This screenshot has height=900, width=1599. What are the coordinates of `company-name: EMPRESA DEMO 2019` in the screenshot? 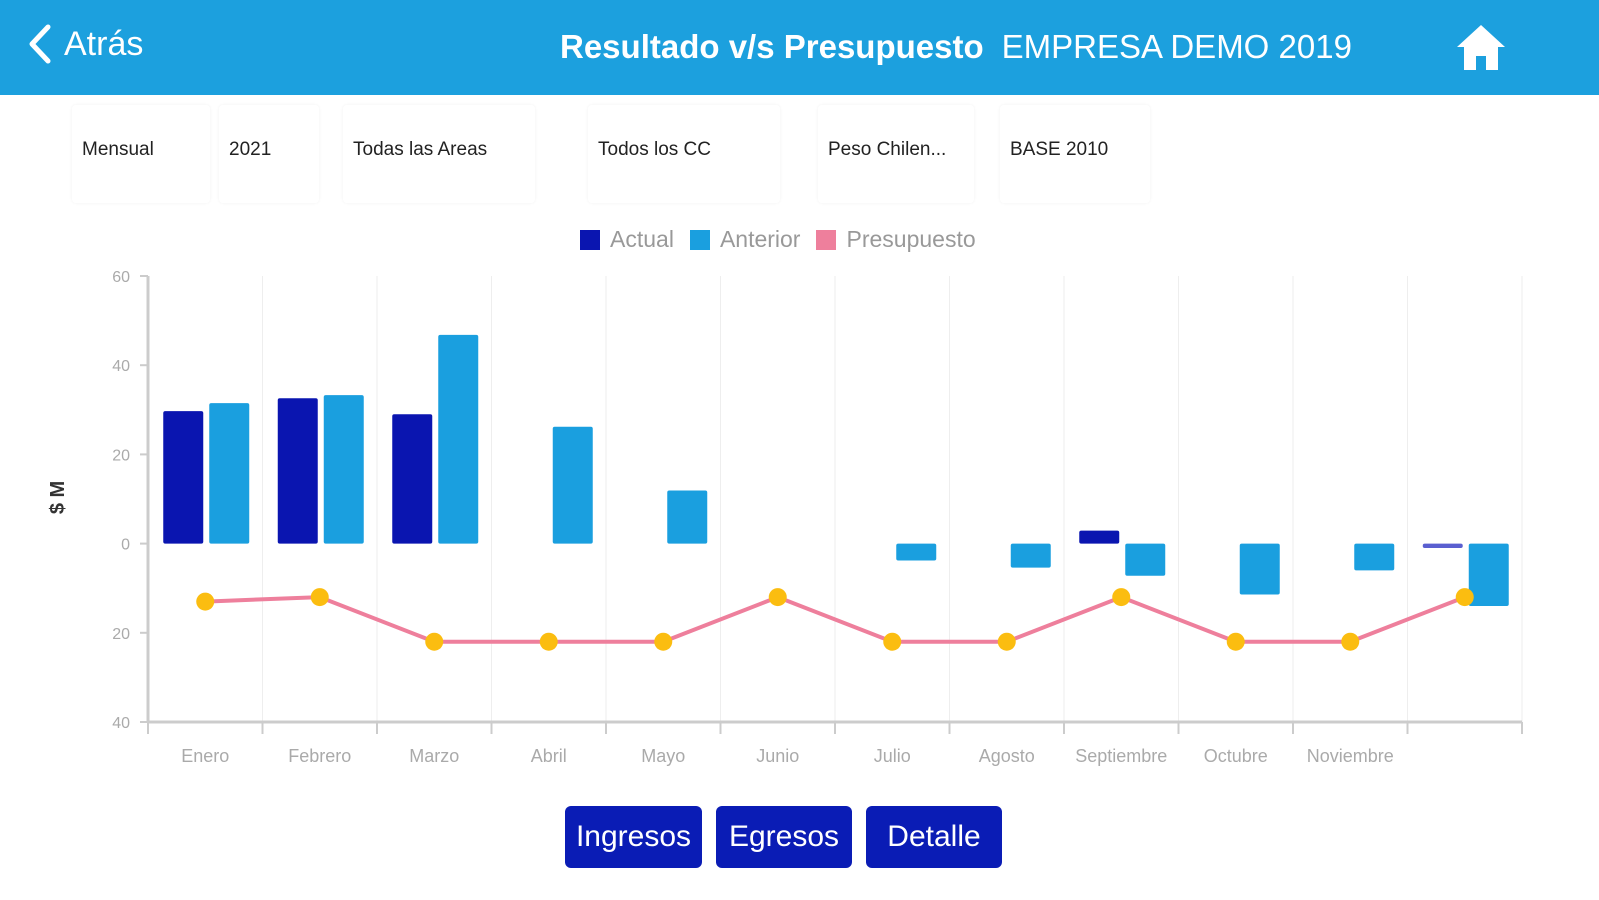 It's located at (1176, 46).